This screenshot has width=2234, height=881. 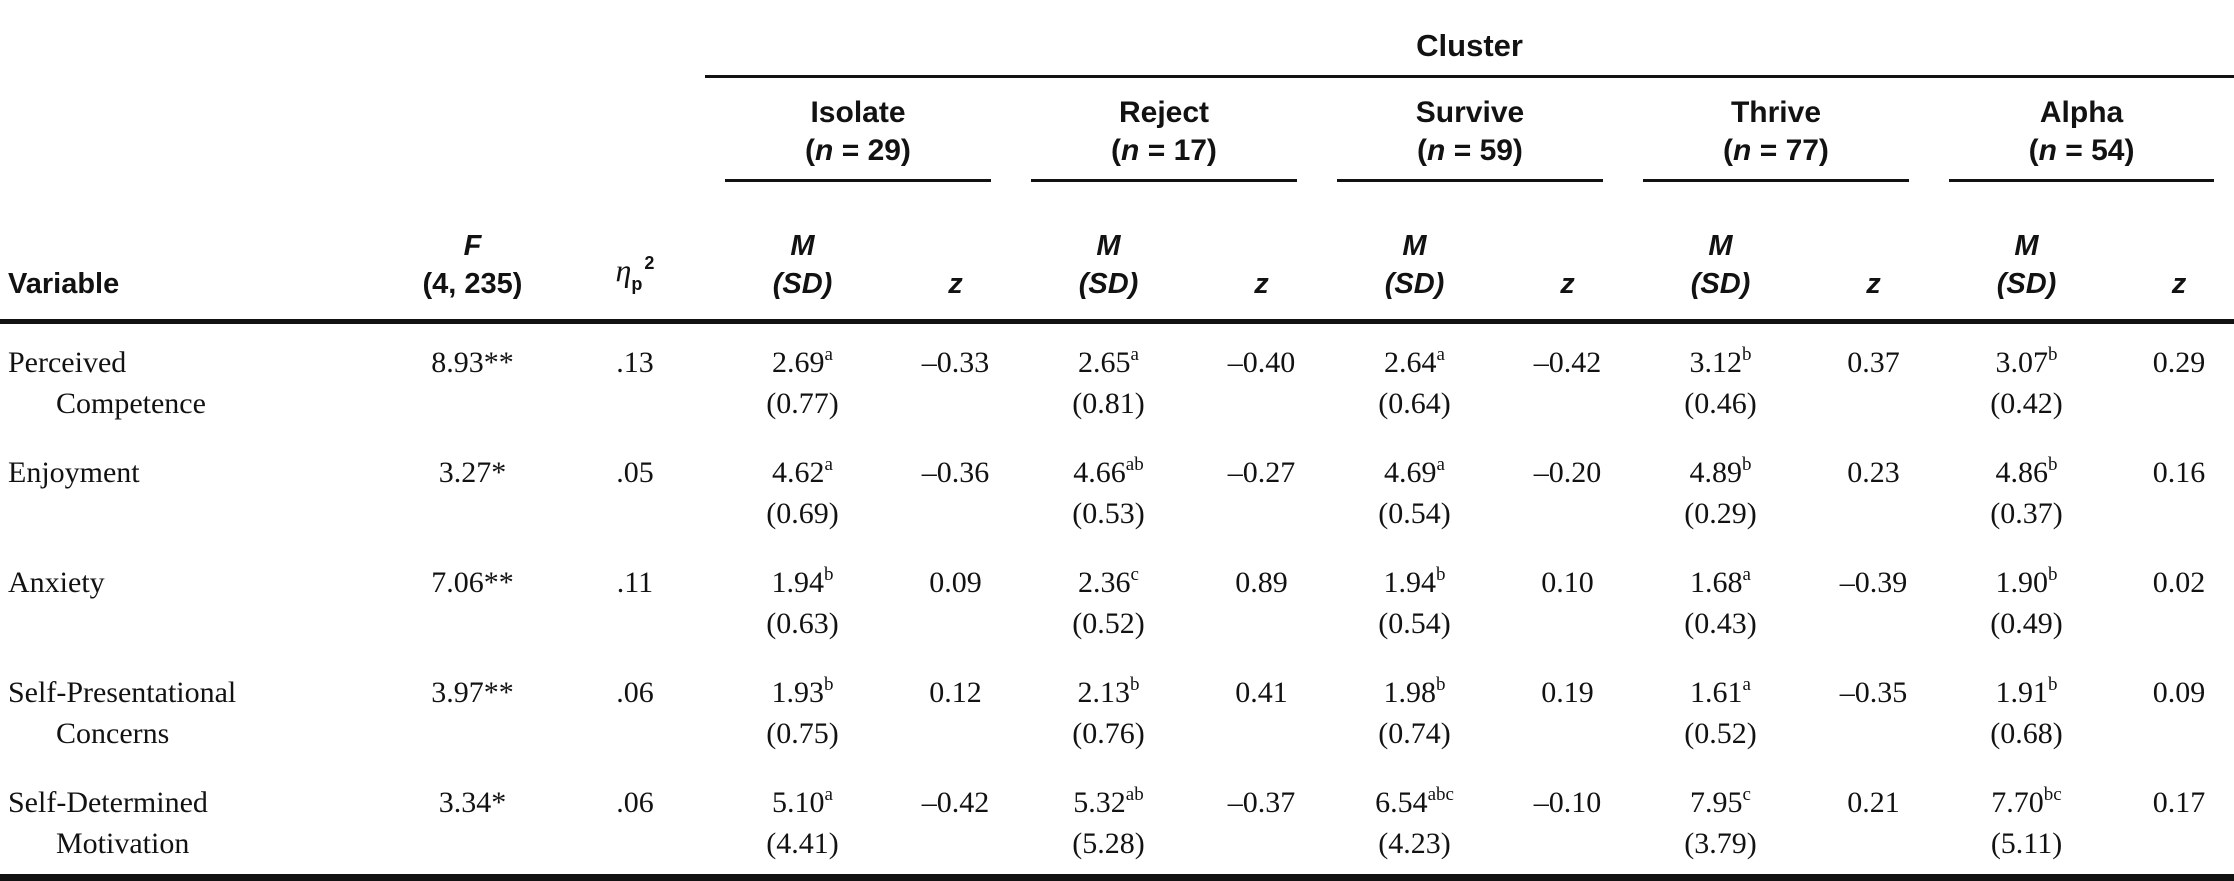 What do you see at coordinates (1108, 709) in the screenshot?
I see `mean-sd-cell: 2.13b (0.76)` at bounding box center [1108, 709].